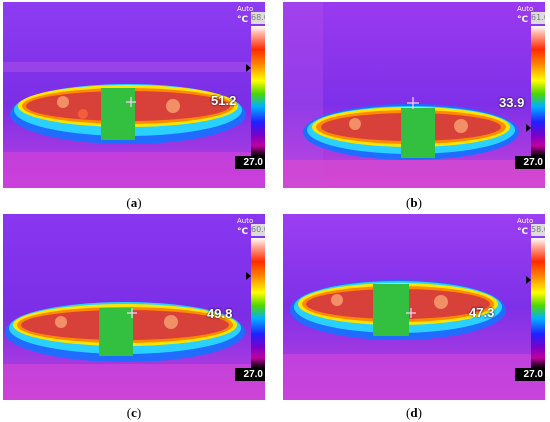 The width and height of the screenshot is (550, 422). I want to click on max-temperature: 61.0, so click(538, 18).